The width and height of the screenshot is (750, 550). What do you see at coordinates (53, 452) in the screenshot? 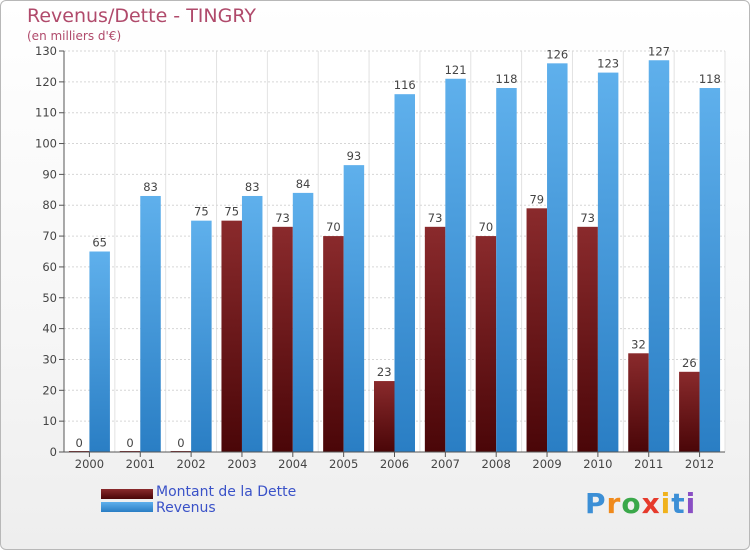
I see `y-tick-label: 0` at bounding box center [53, 452].